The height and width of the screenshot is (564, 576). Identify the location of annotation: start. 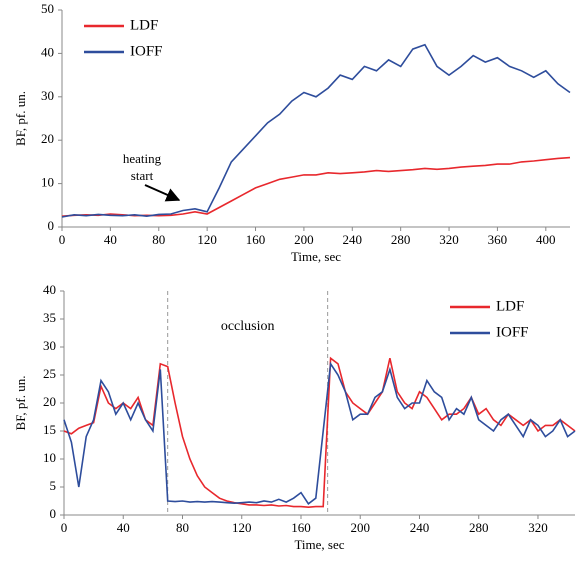
(142, 175).